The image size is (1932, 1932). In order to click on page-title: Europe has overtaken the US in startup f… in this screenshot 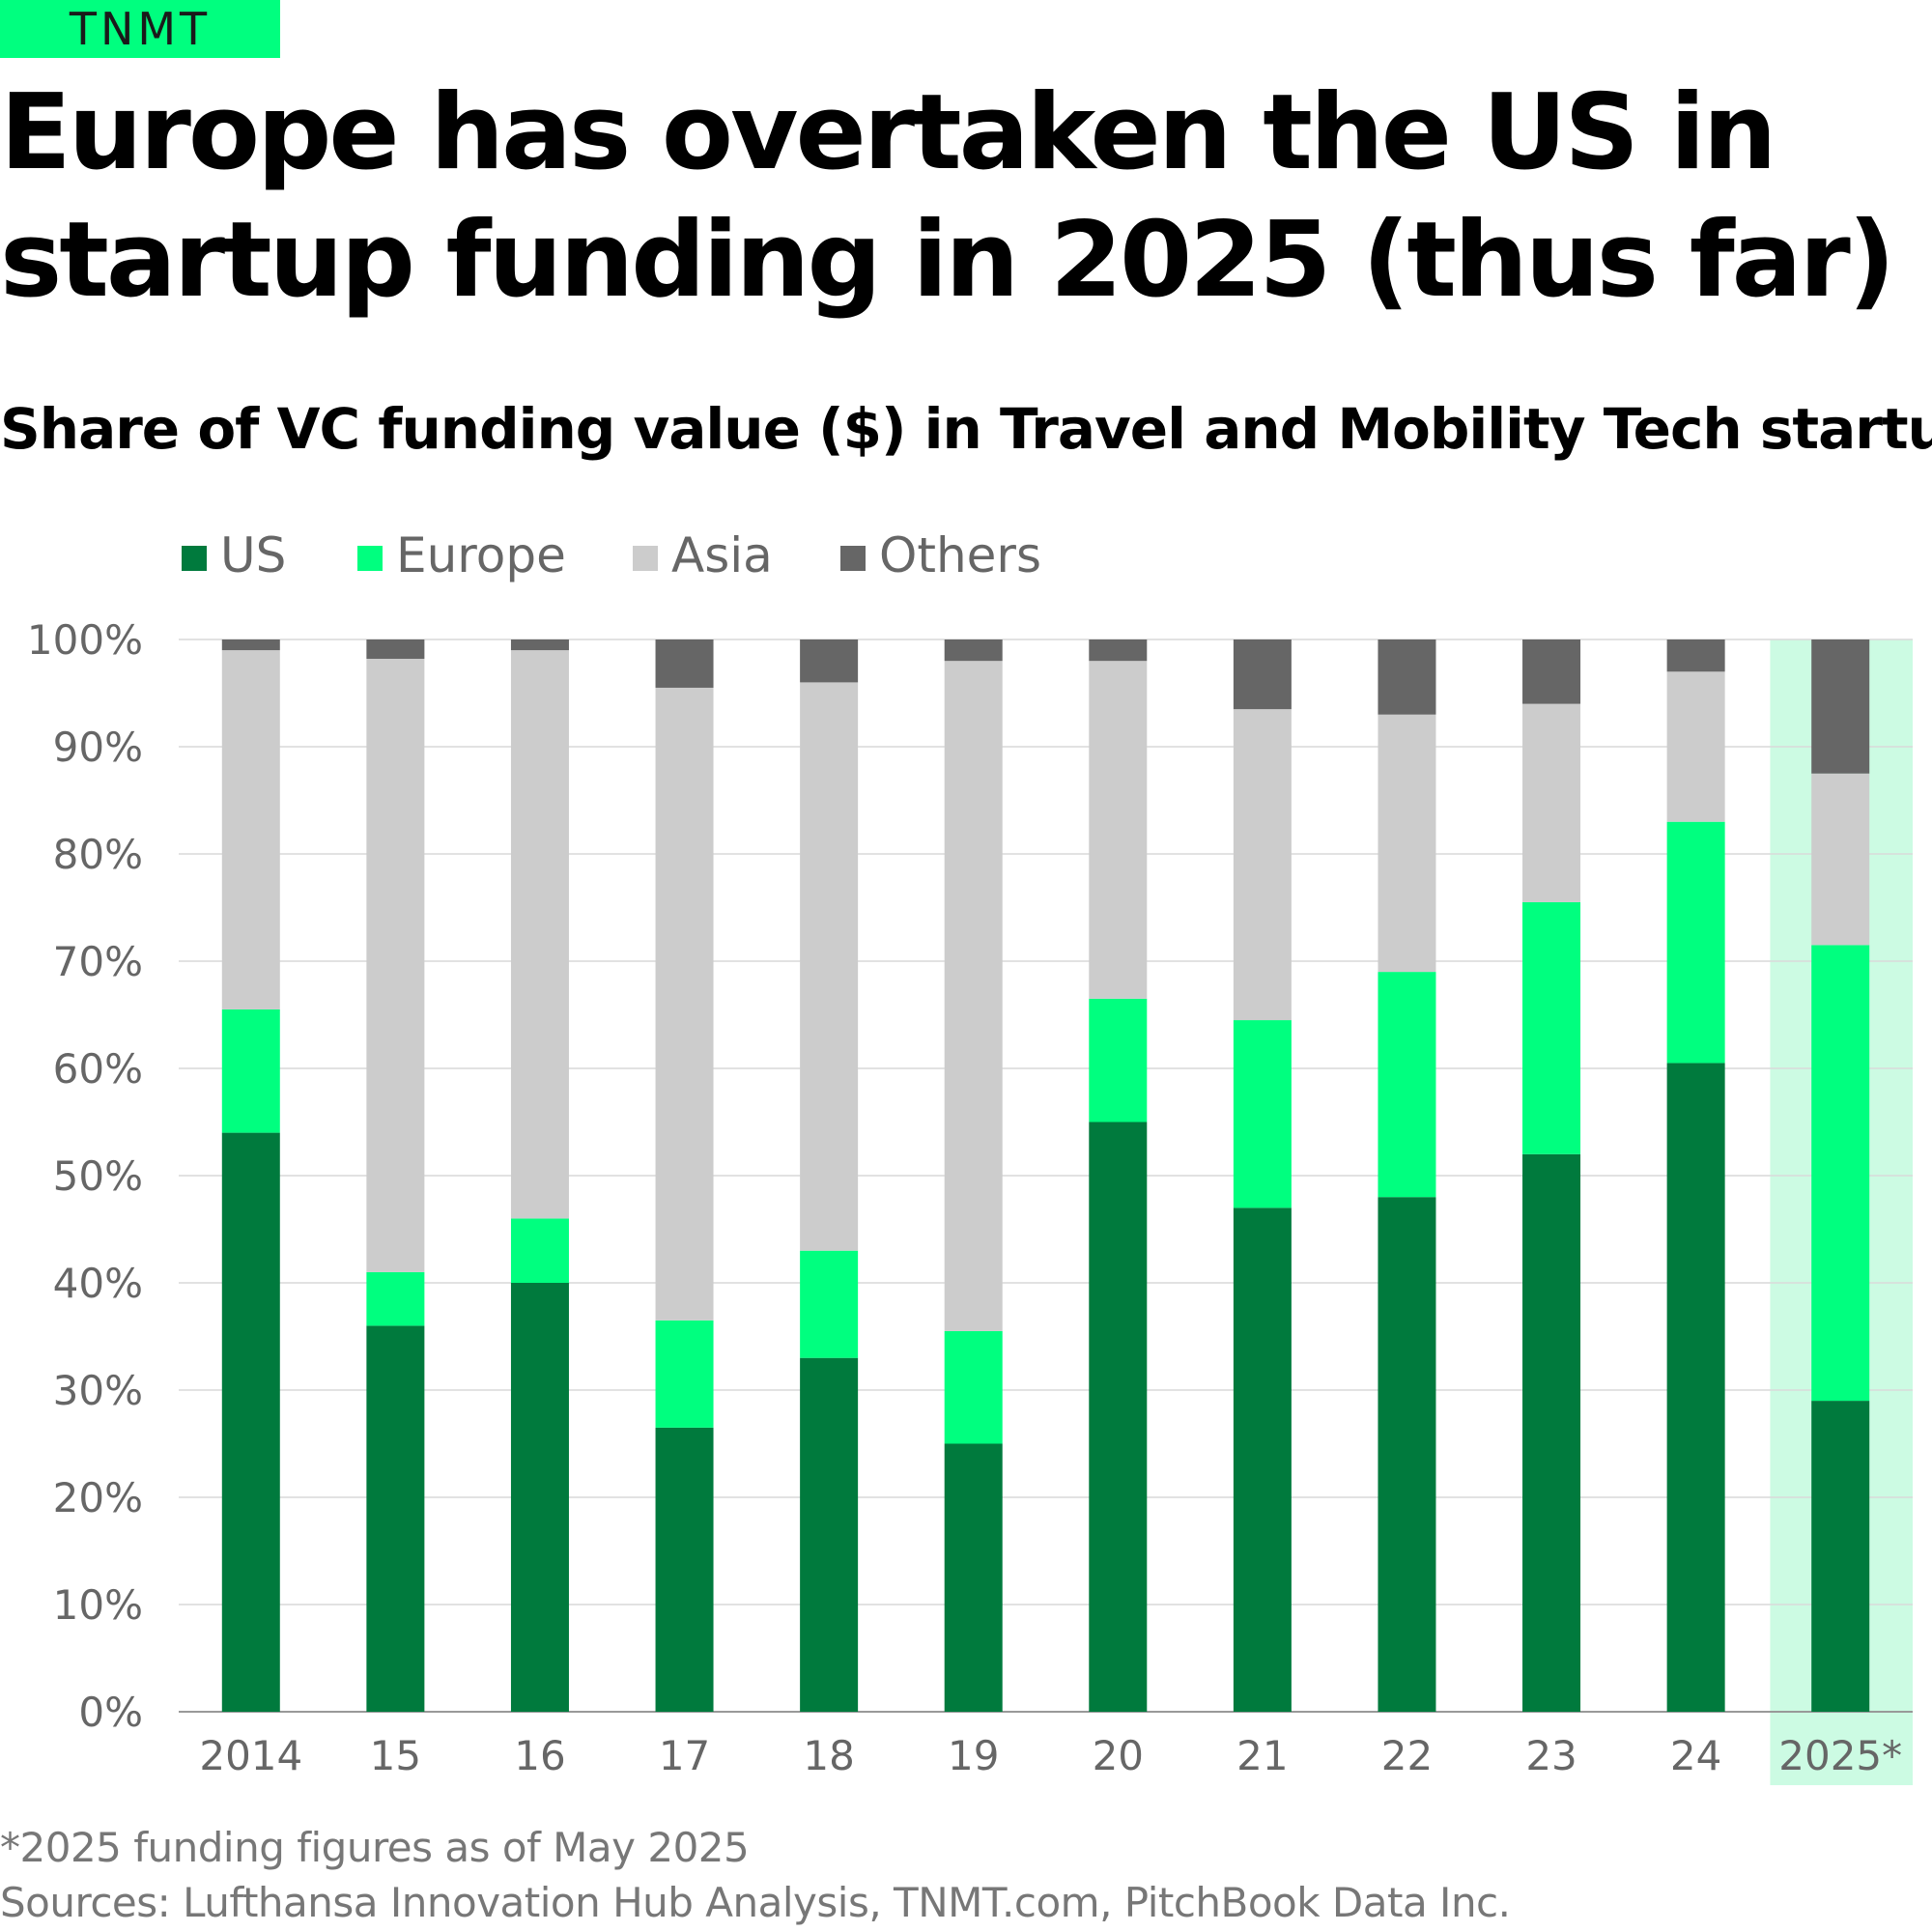, I will do `click(947, 196)`.